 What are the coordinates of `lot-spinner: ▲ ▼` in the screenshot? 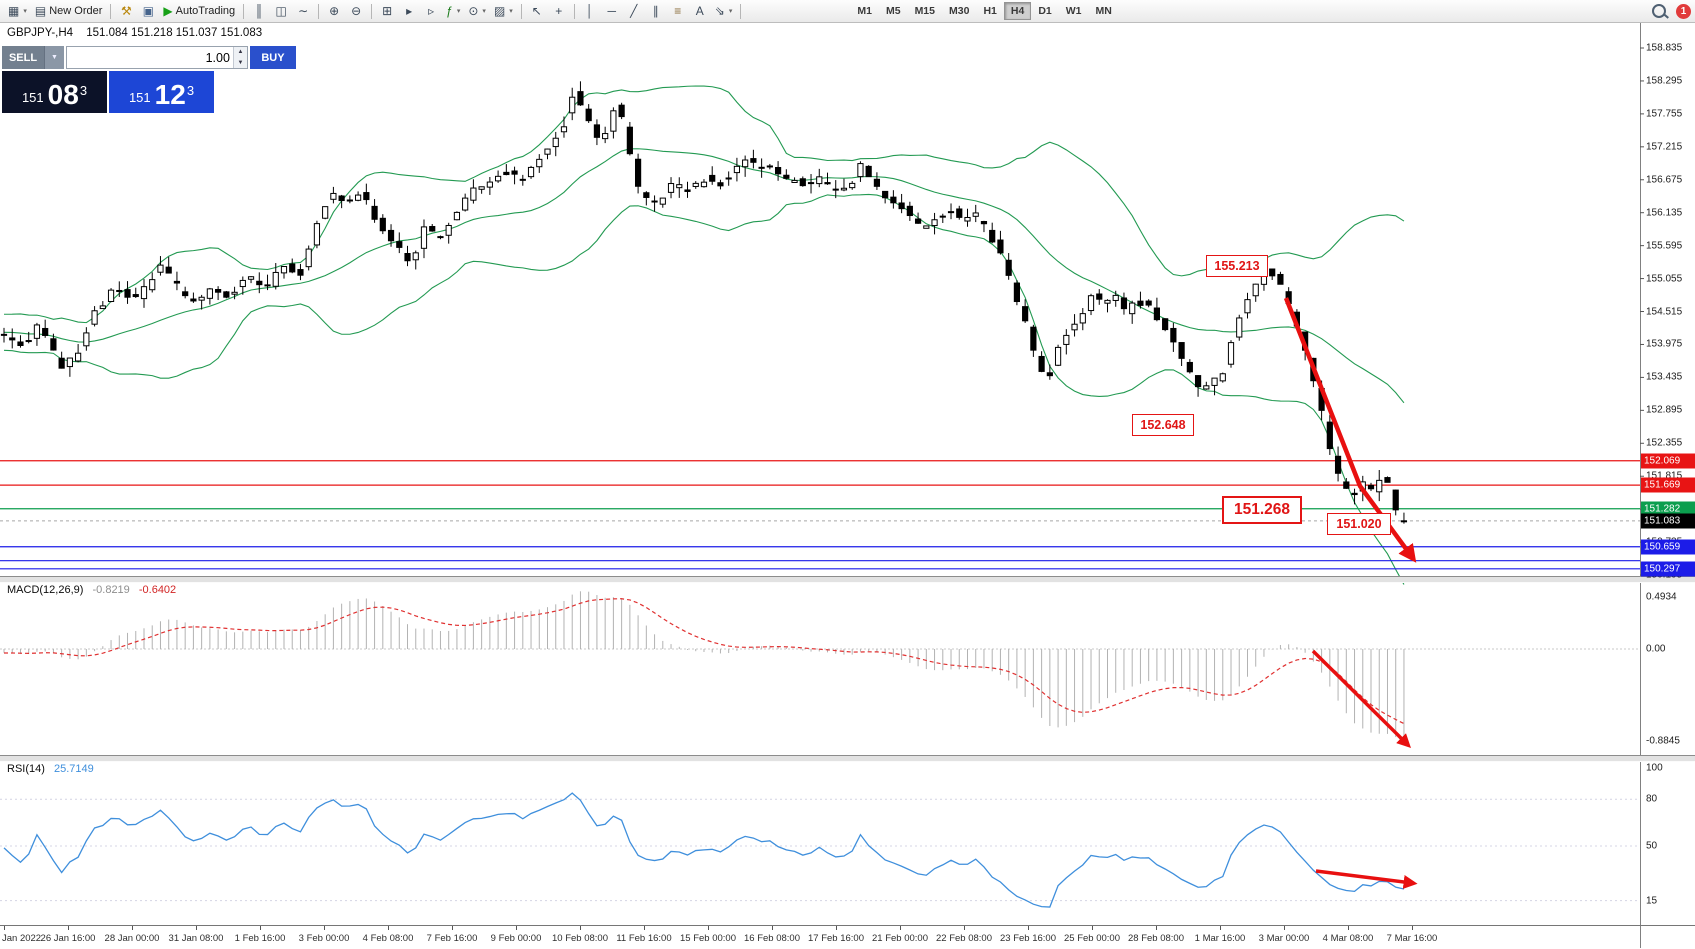 It's located at (239, 57).